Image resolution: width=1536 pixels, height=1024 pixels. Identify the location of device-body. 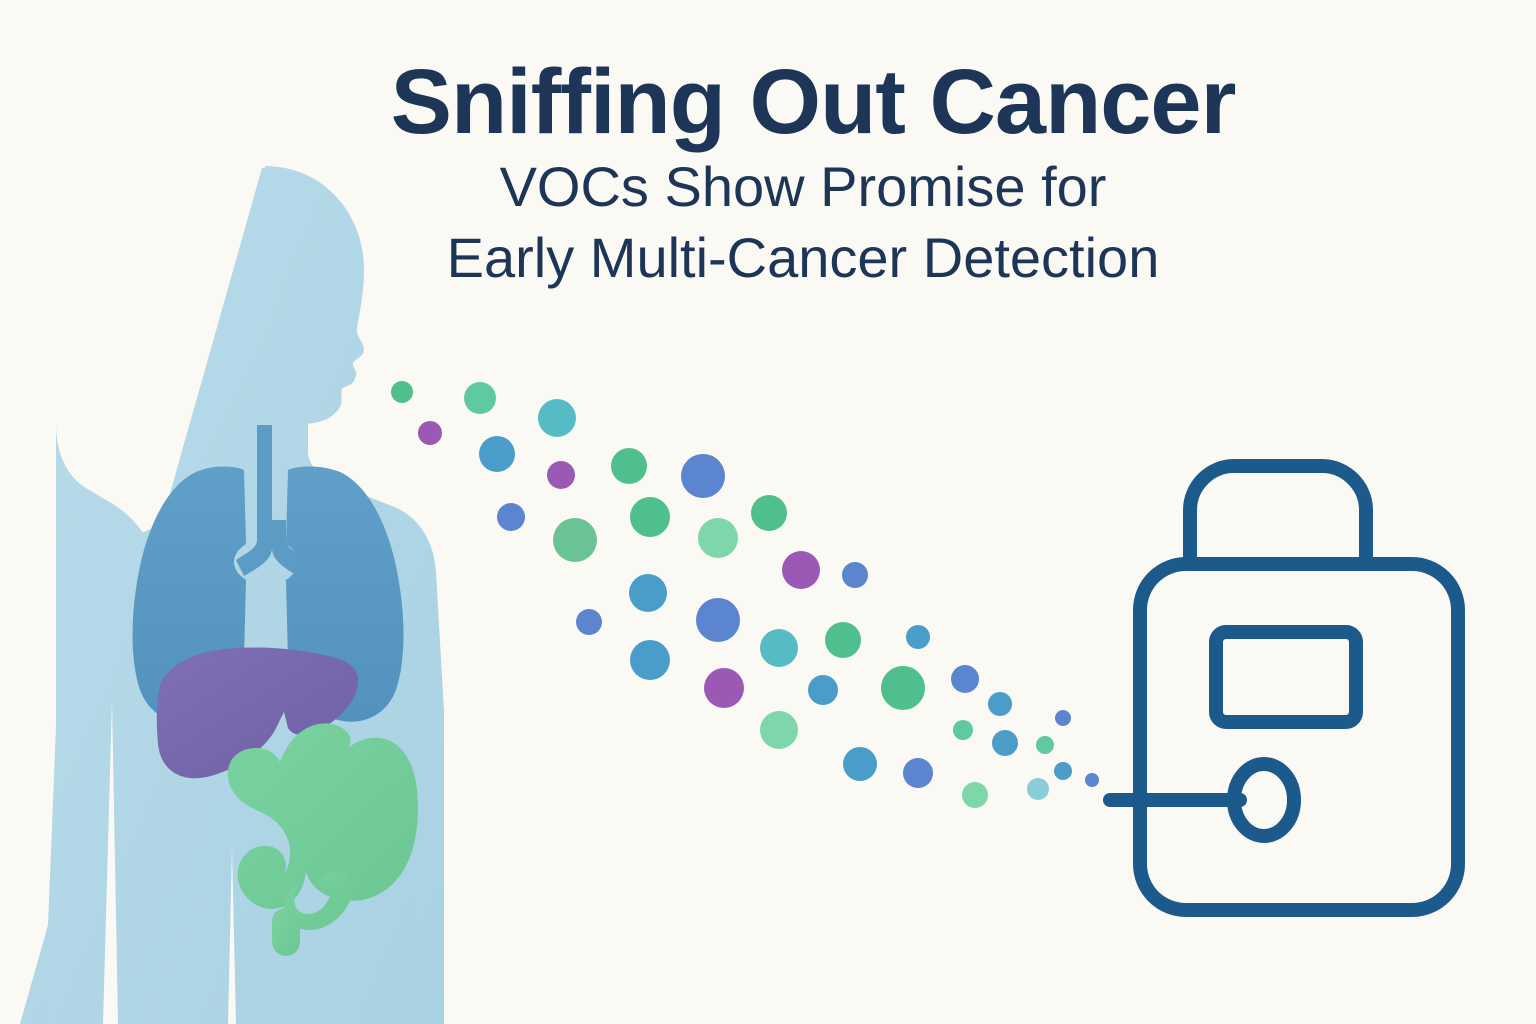
(1299, 737).